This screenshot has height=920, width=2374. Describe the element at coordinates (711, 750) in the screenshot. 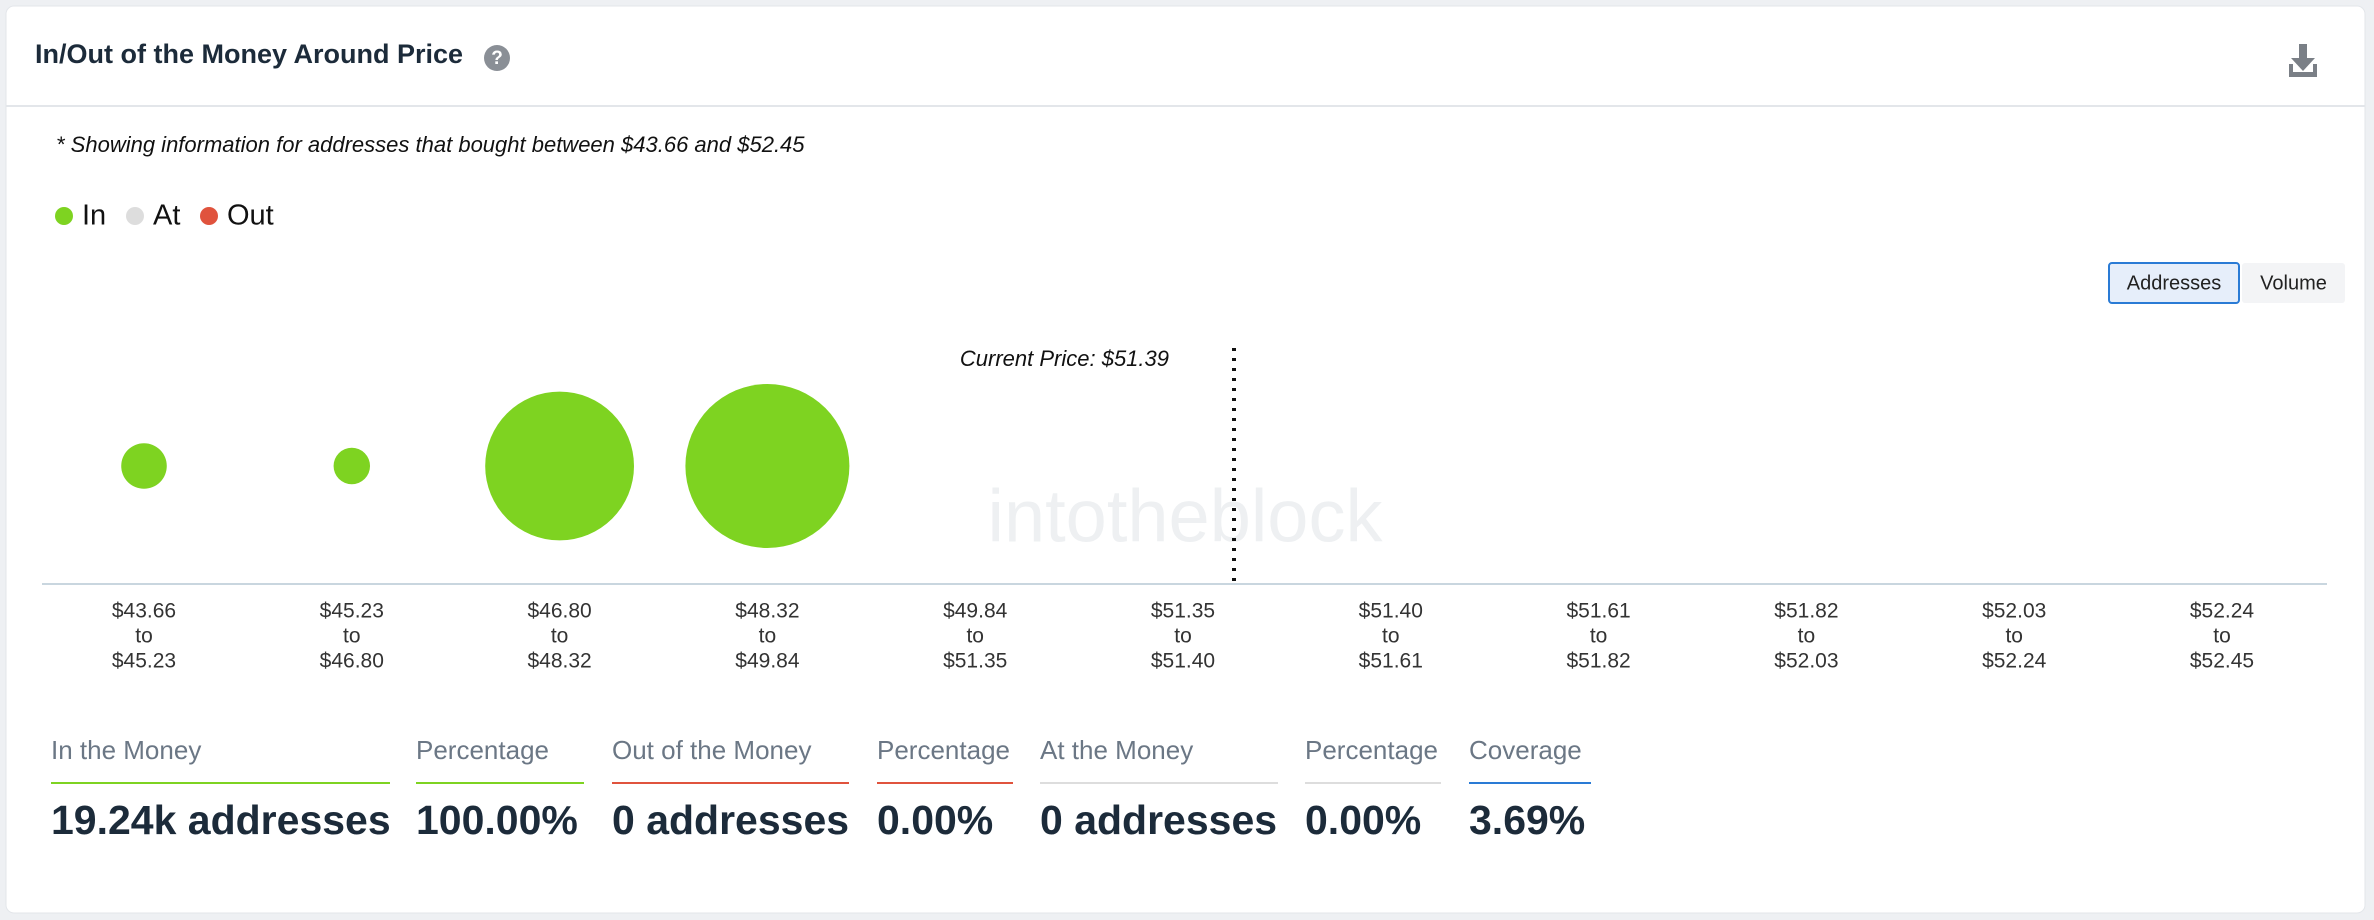

I see `summary-label: Out of the Money` at that location.